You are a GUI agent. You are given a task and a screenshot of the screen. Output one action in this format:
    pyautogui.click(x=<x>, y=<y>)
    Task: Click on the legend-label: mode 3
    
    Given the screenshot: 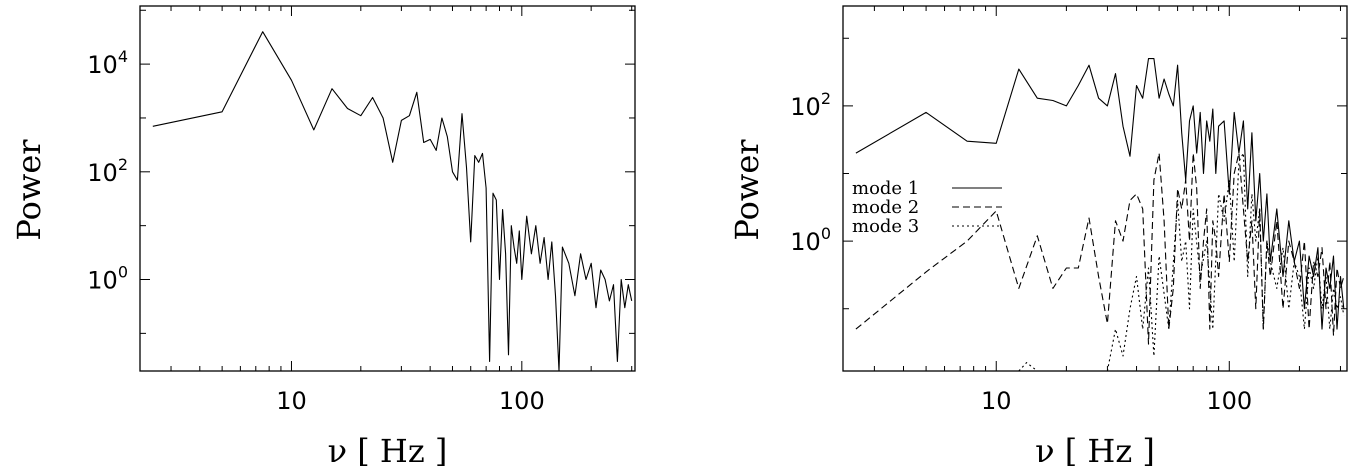 What is the action you would take?
    pyautogui.click(x=885, y=226)
    